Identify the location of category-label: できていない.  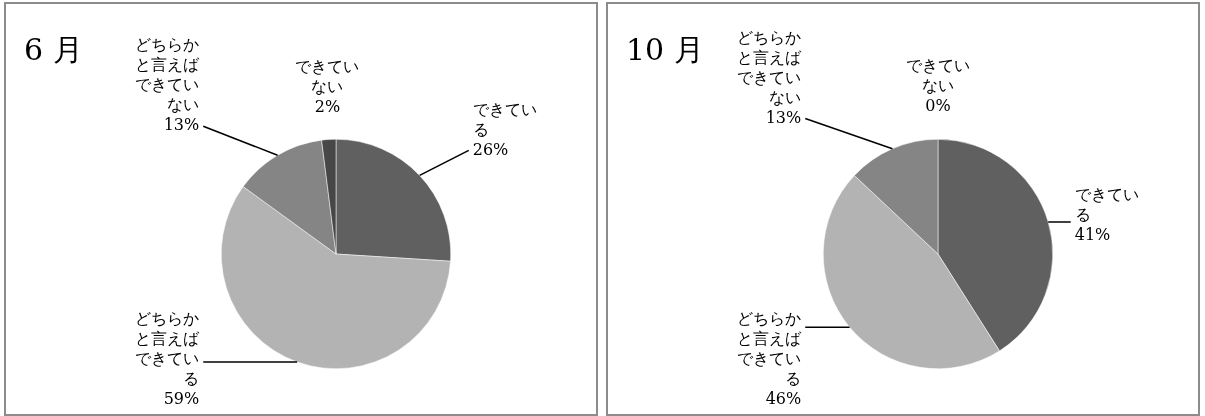
(938, 76).